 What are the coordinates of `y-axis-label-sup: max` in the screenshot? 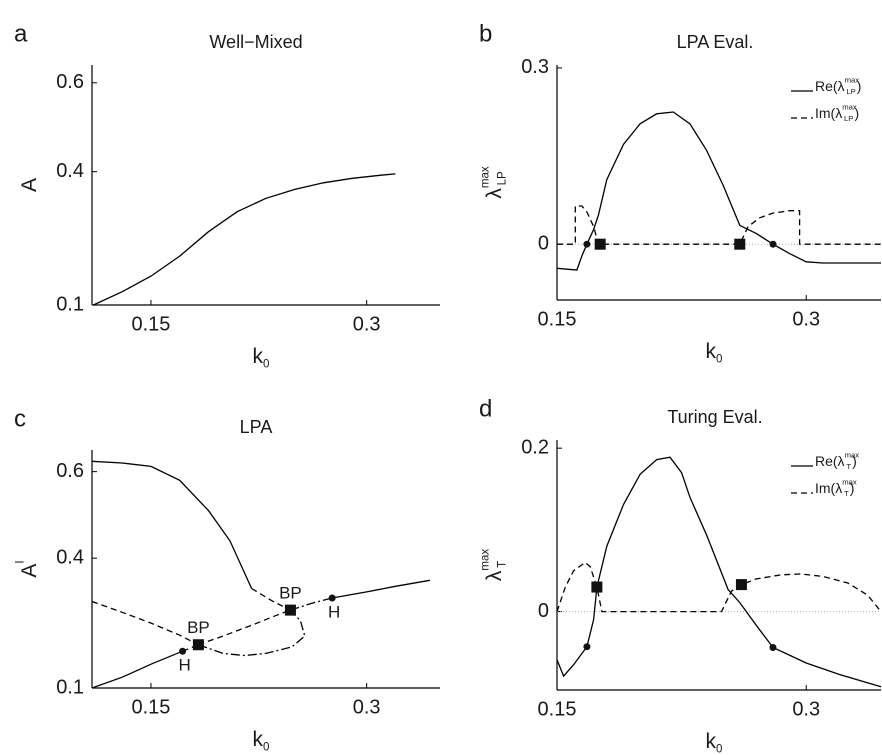 It's located at (486, 177).